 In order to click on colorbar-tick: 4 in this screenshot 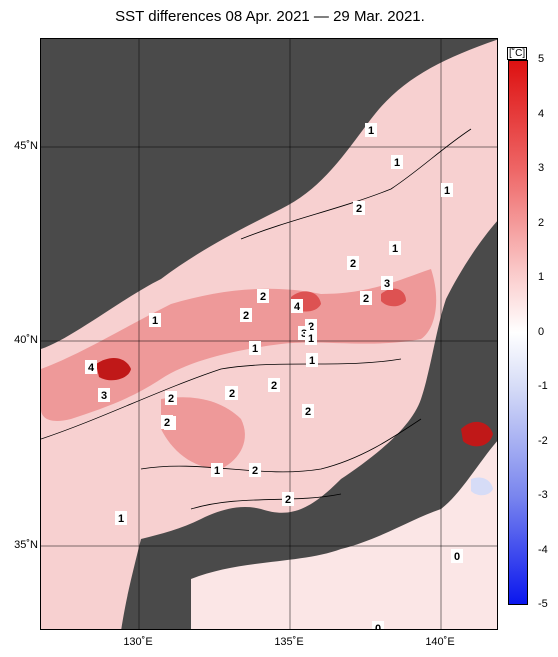, I will do `click(541, 113)`.